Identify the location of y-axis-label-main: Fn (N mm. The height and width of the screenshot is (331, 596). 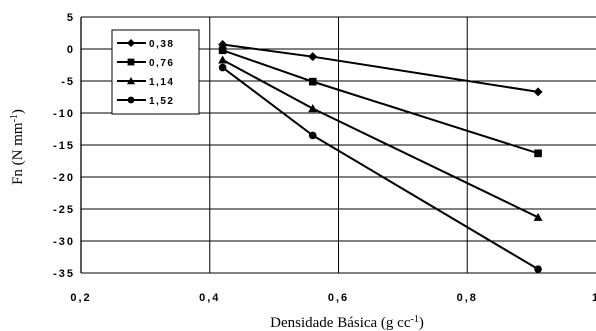
(18, 153).